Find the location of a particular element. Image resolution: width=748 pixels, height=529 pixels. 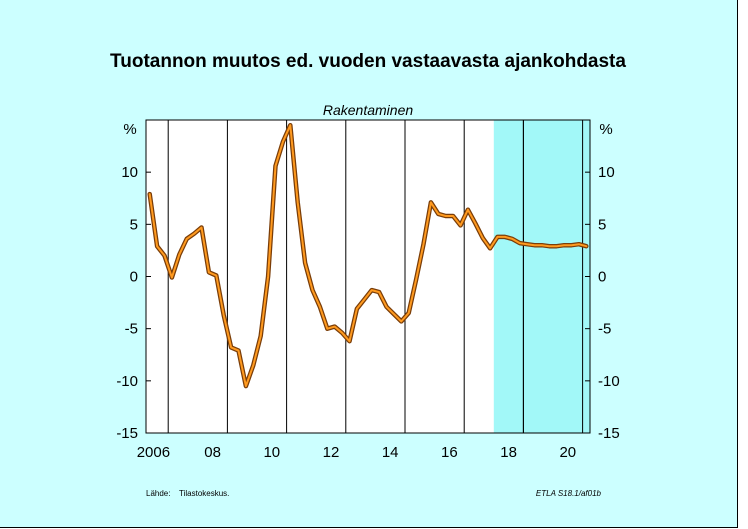

y-tick-label-left: 0 is located at coordinates (134, 277).